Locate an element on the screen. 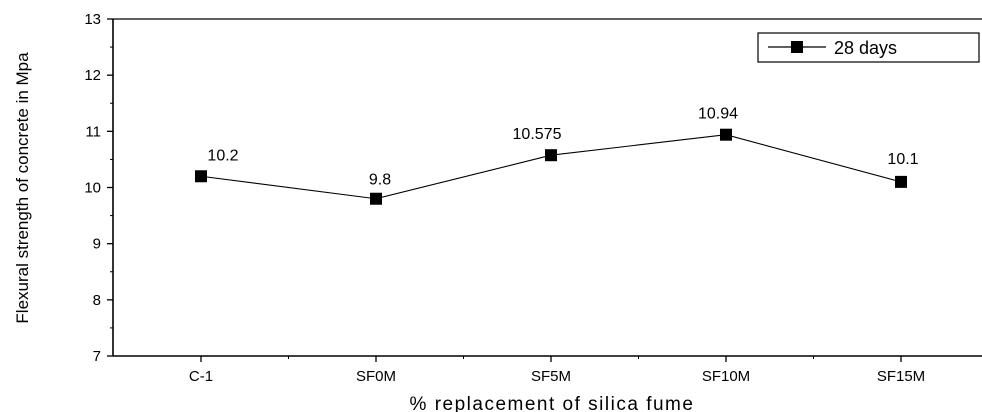 The image size is (982, 412). y-tick-label: 13 is located at coordinates (92, 19).